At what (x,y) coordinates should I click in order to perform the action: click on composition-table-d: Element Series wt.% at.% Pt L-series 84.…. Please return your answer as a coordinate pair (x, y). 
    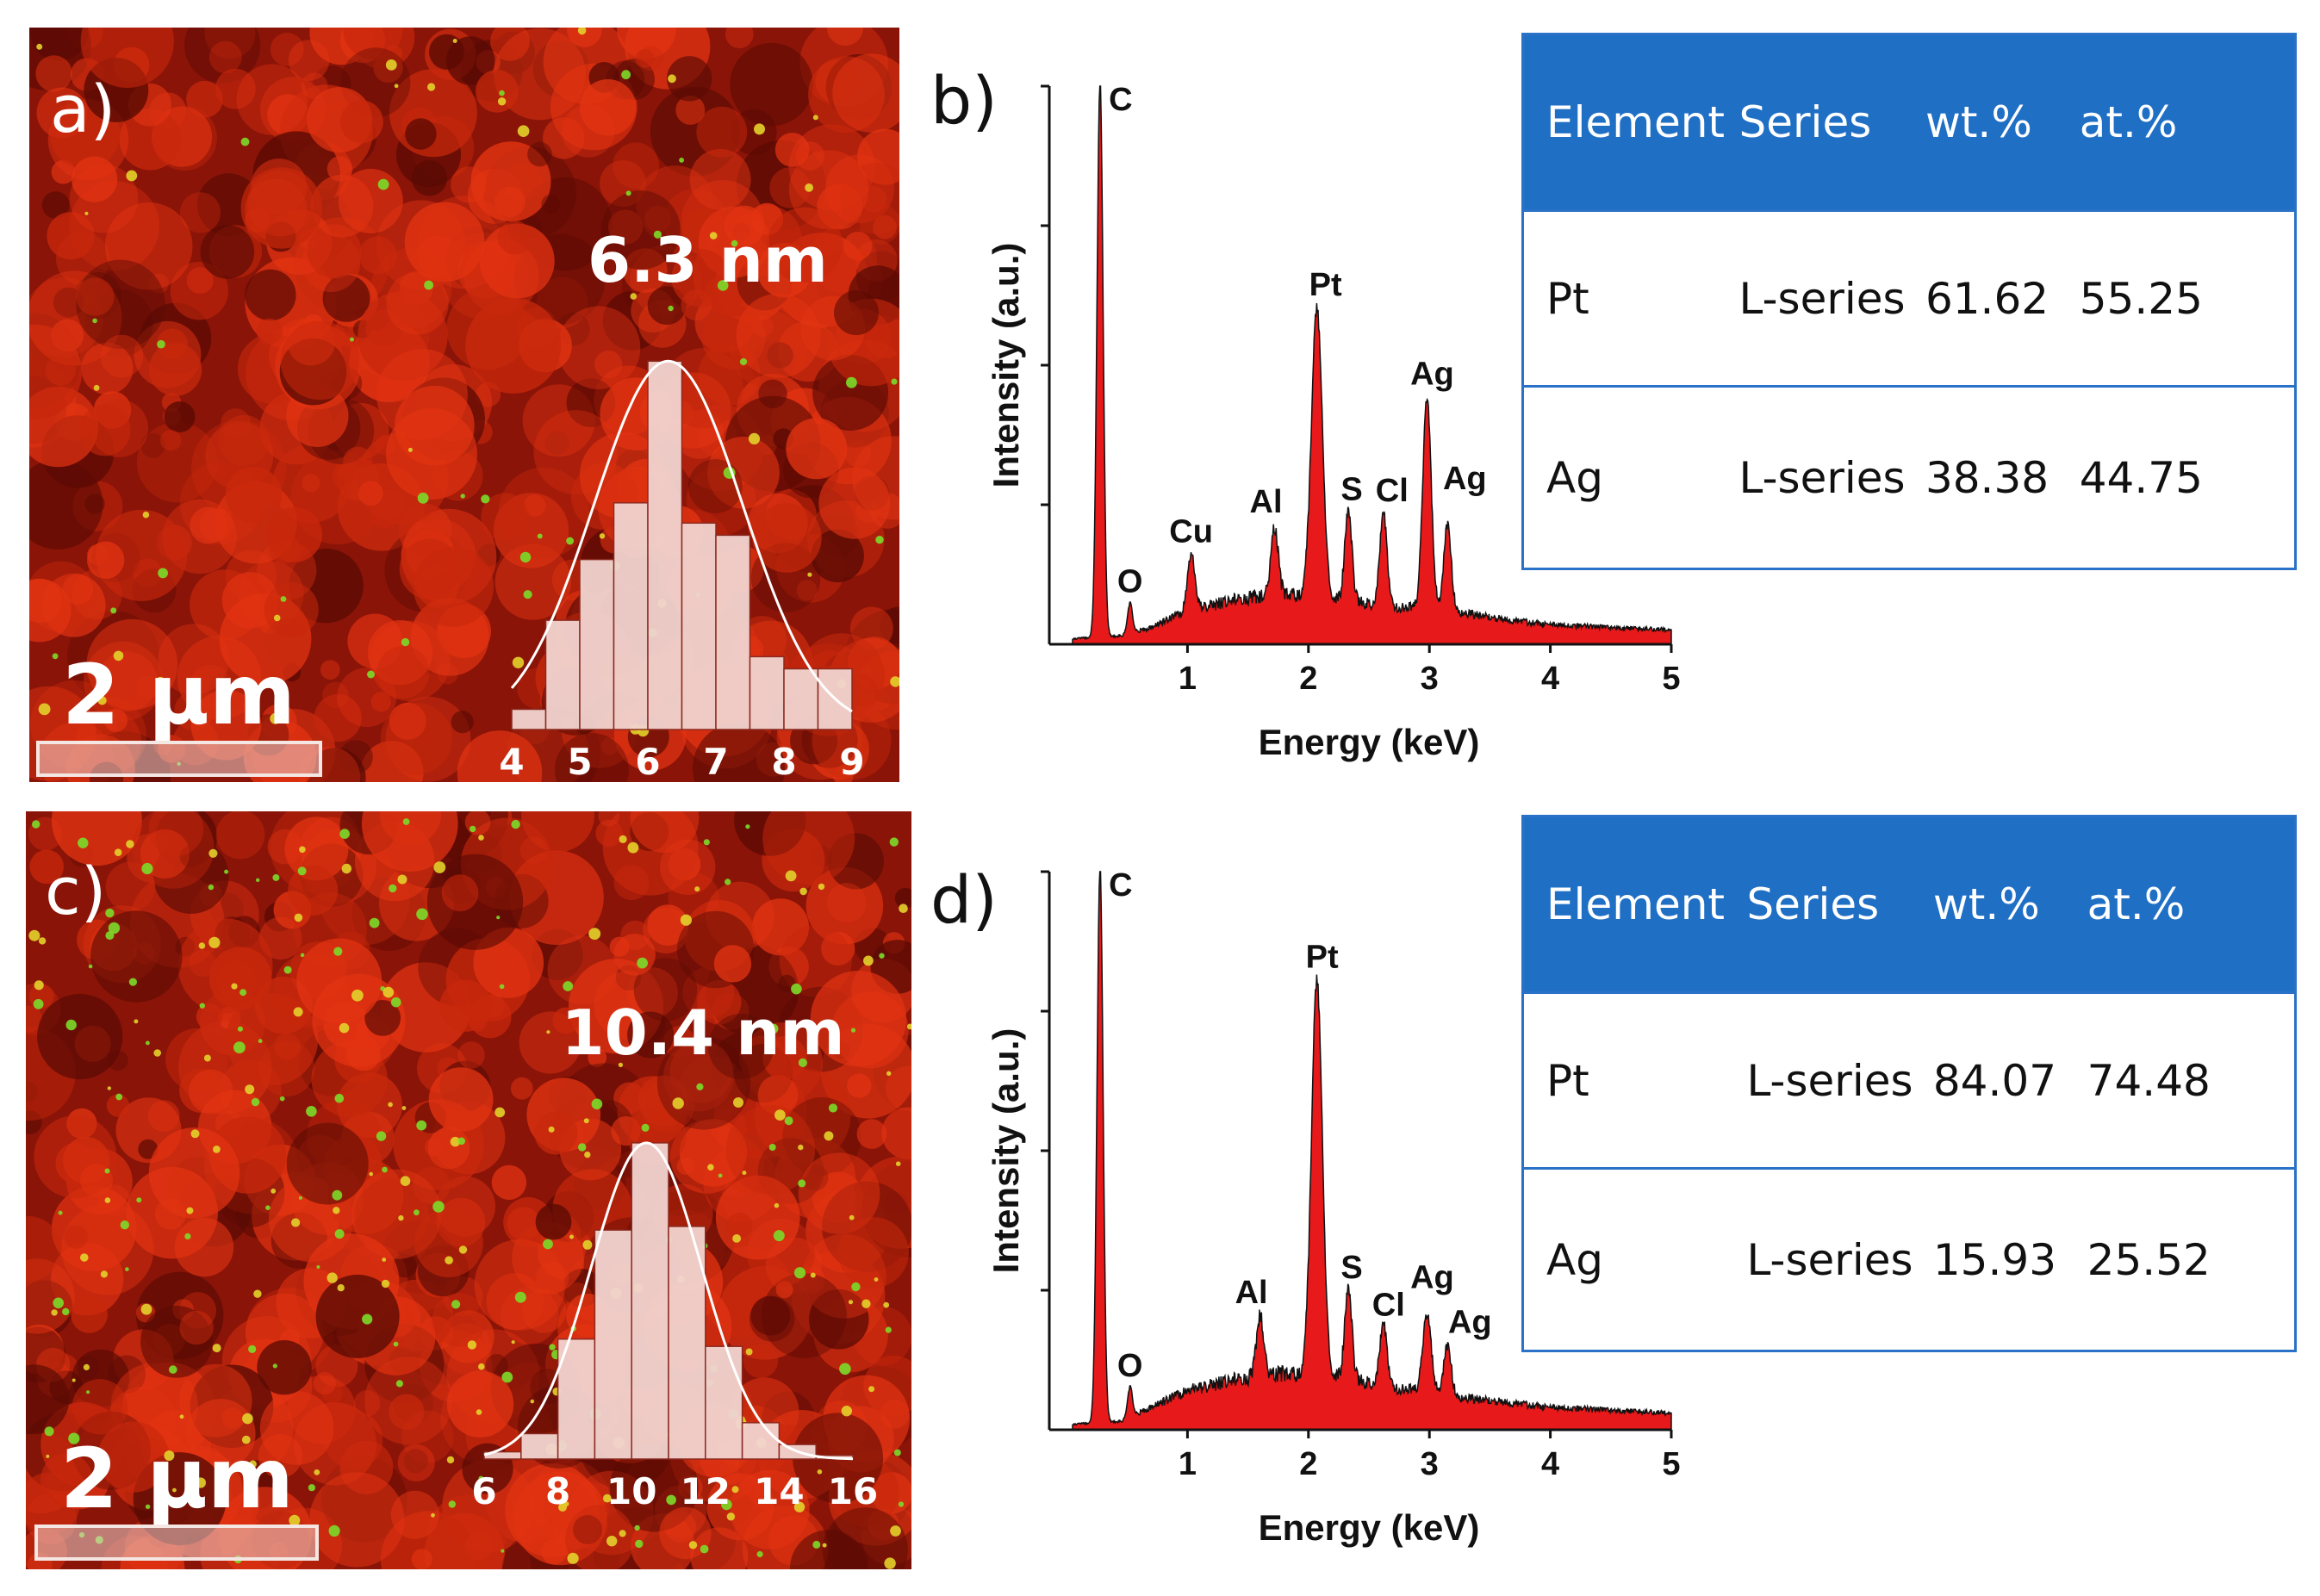
    Looking at the image, I should click on (1909, 1083).